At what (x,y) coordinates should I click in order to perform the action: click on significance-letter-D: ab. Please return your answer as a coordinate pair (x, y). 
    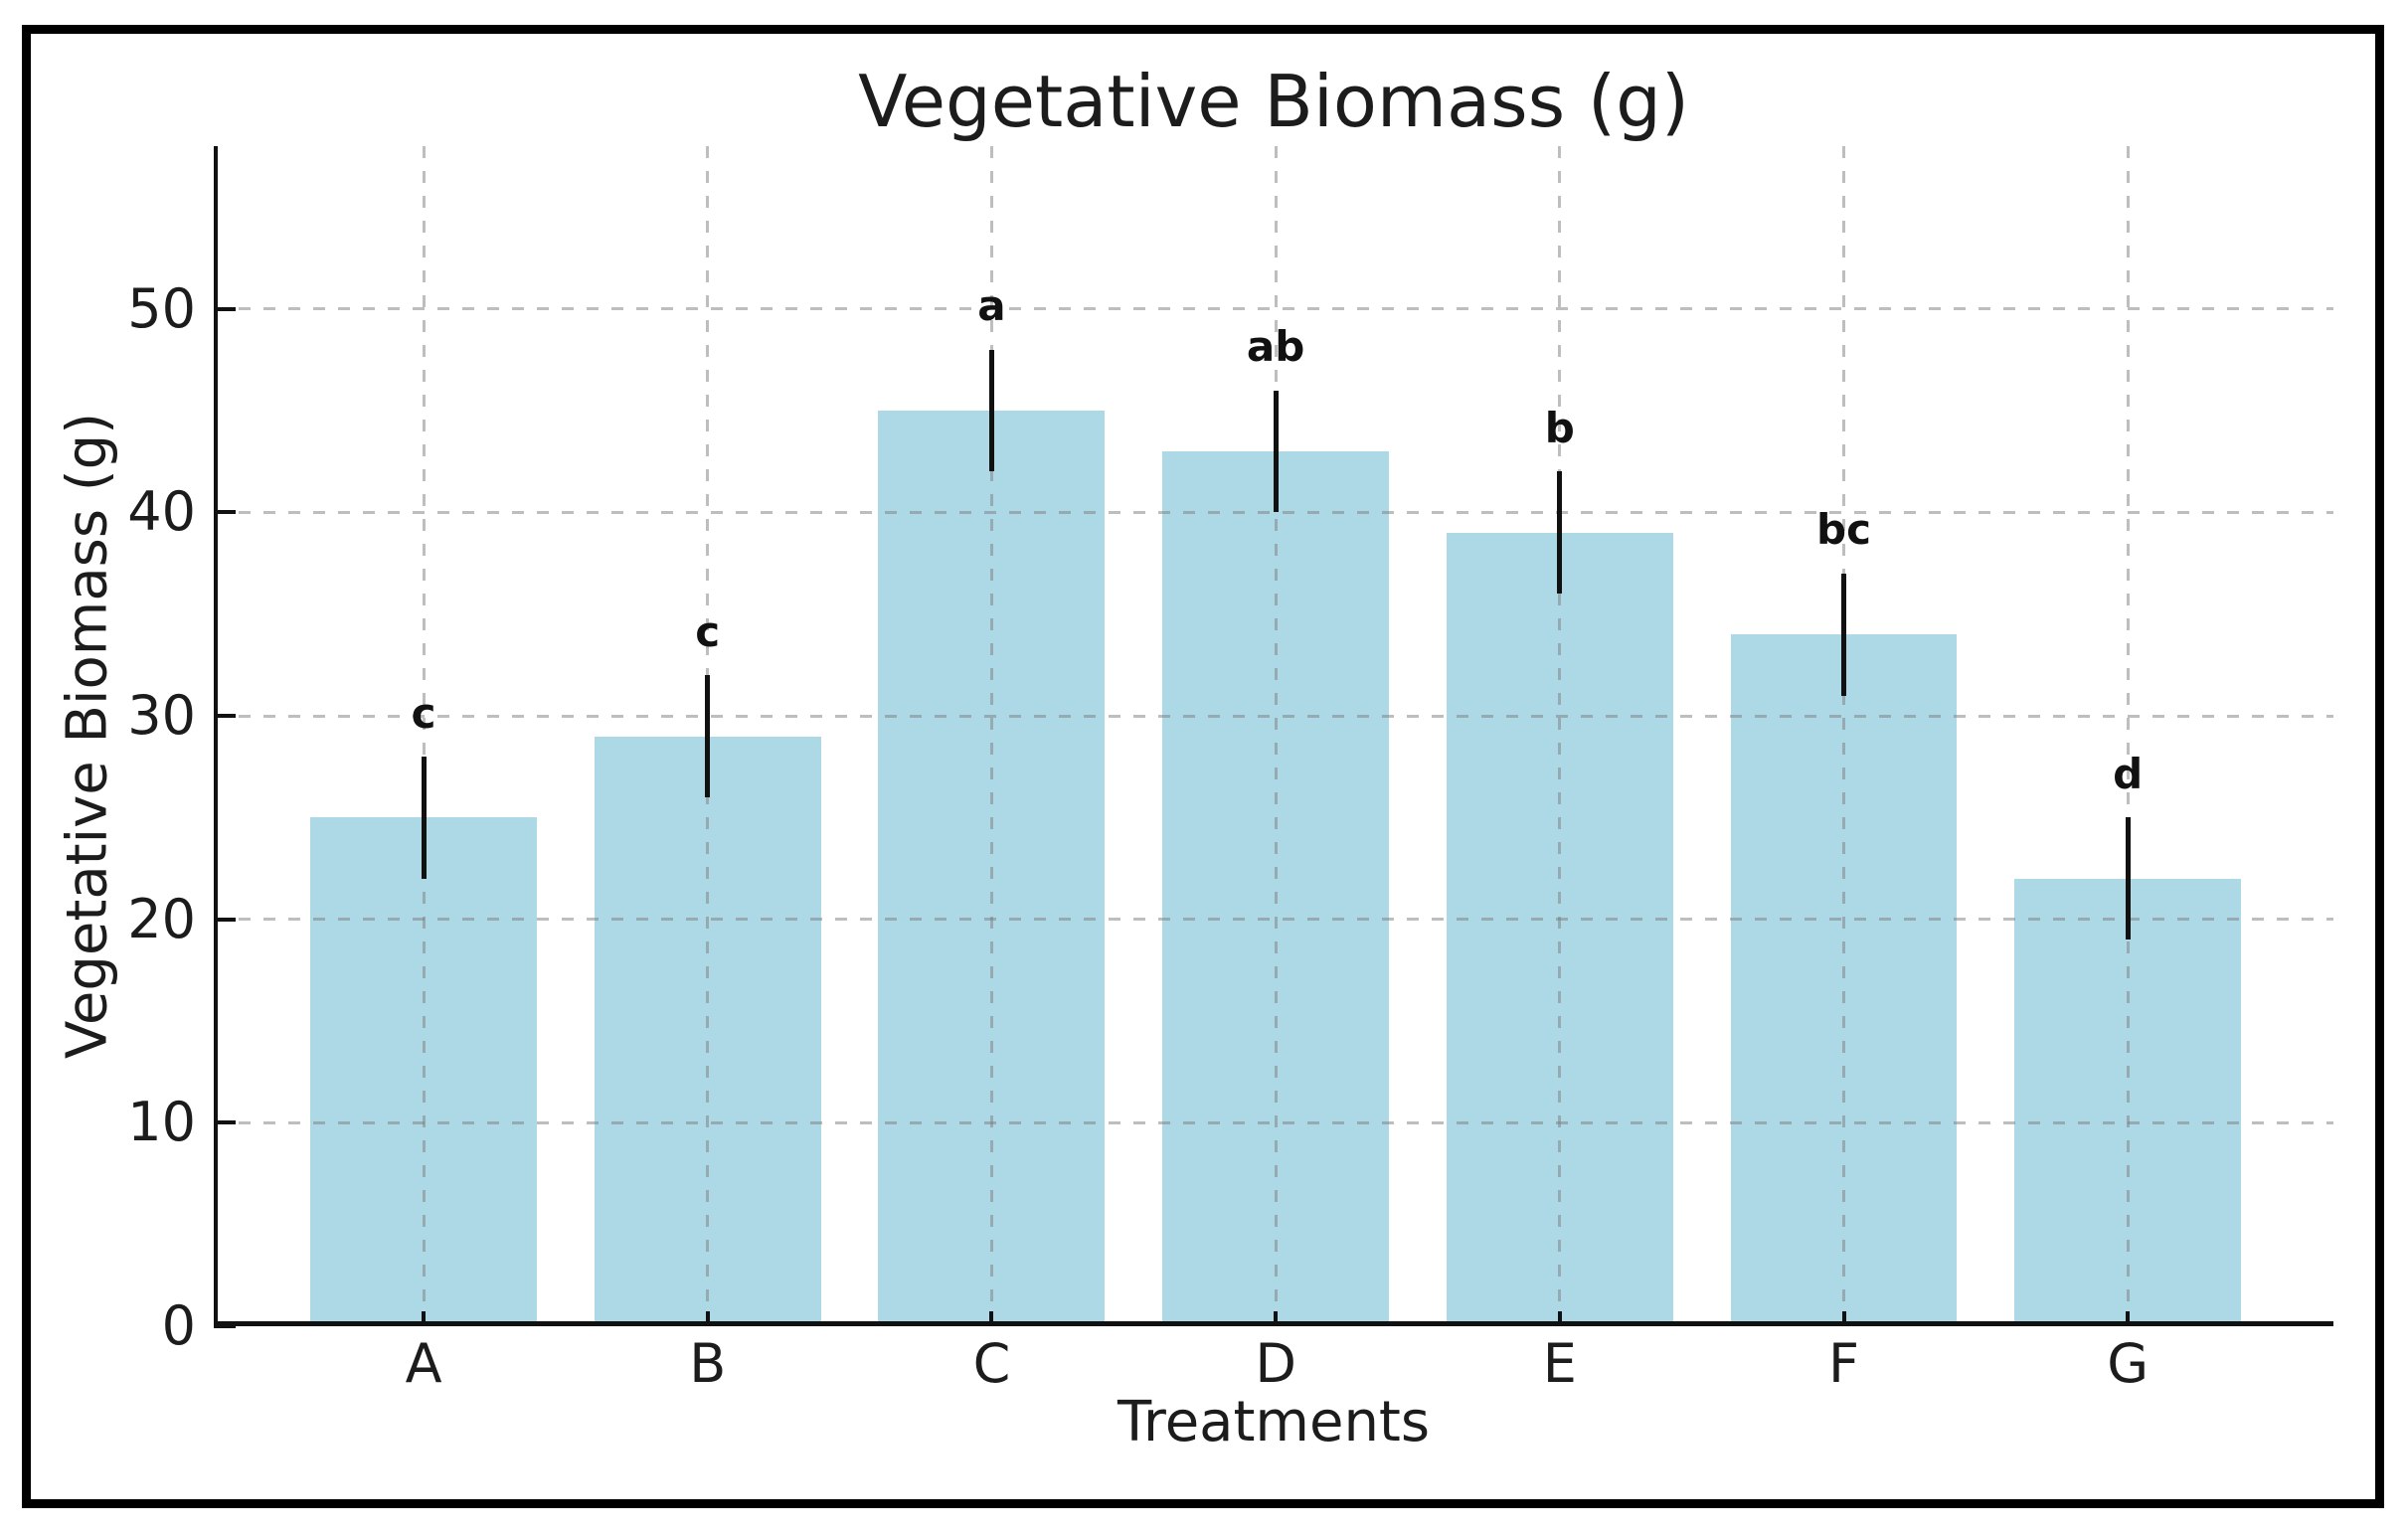
    Looking at the image, I should click on (1275, 347).